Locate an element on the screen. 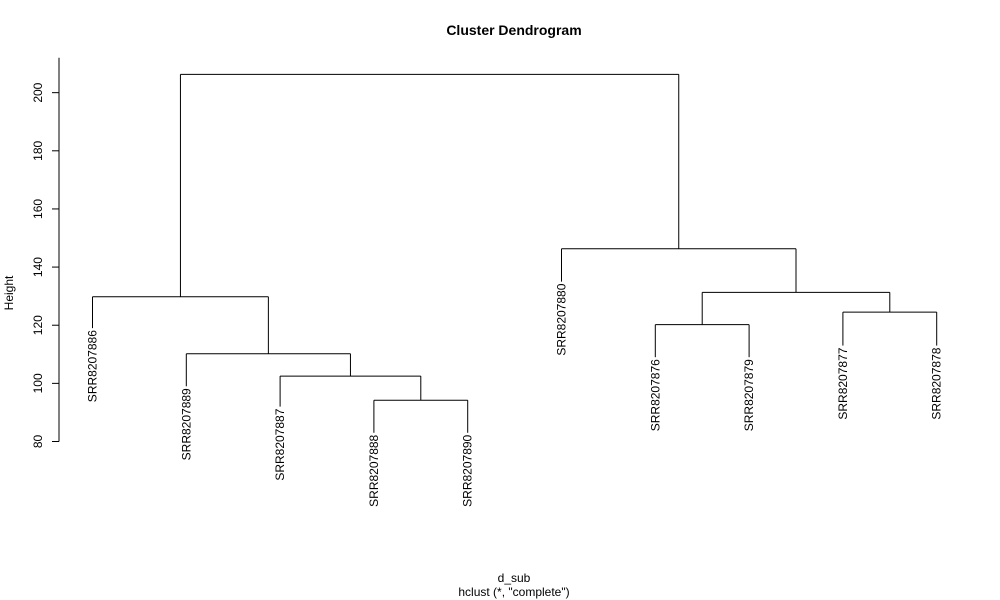 This screenshot has height=600, width=1000. leaf-label-SRR8207886: SRR8207886 is located at coordinates (93, 366).